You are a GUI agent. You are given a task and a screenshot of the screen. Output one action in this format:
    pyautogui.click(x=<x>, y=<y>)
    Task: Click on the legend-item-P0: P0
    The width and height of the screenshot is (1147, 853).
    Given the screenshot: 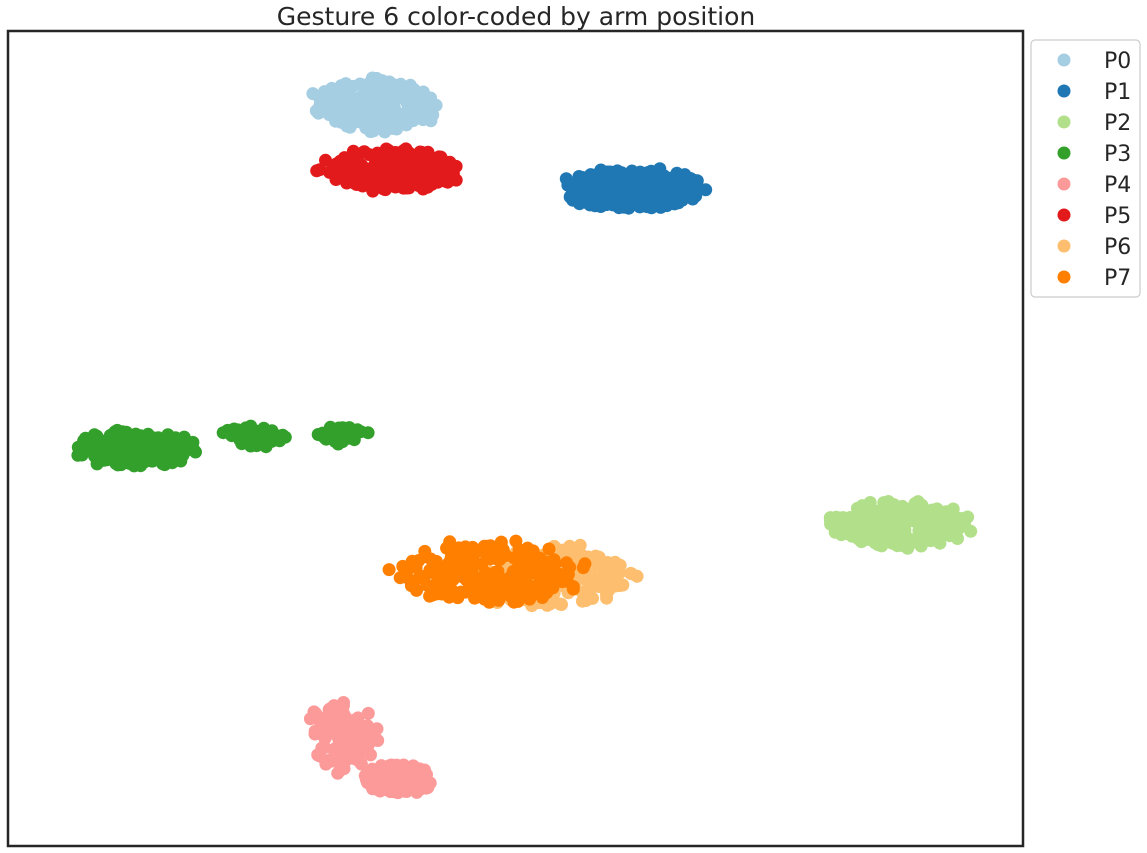 What is the action you would take?
    pyautogui.click(x=1094, y=61)
    